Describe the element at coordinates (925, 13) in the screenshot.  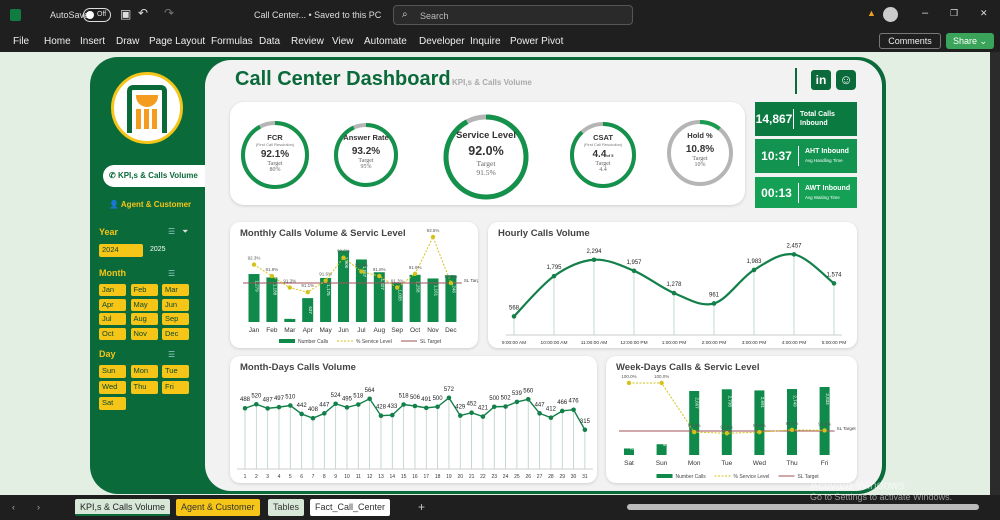
I see `minimize-button: –` at that location.